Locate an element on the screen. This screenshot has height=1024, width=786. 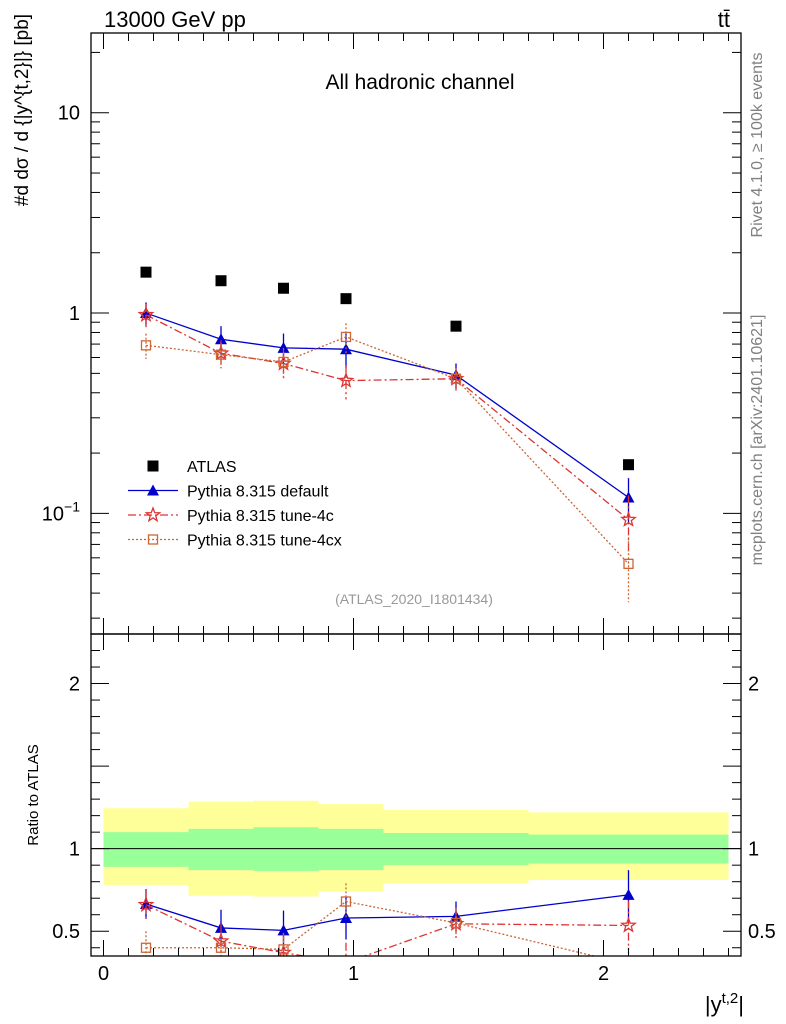
mcplots-reference-label: mcplots.cern.ch [arXiv:2401.10621] is located at coordinates (757, 440).